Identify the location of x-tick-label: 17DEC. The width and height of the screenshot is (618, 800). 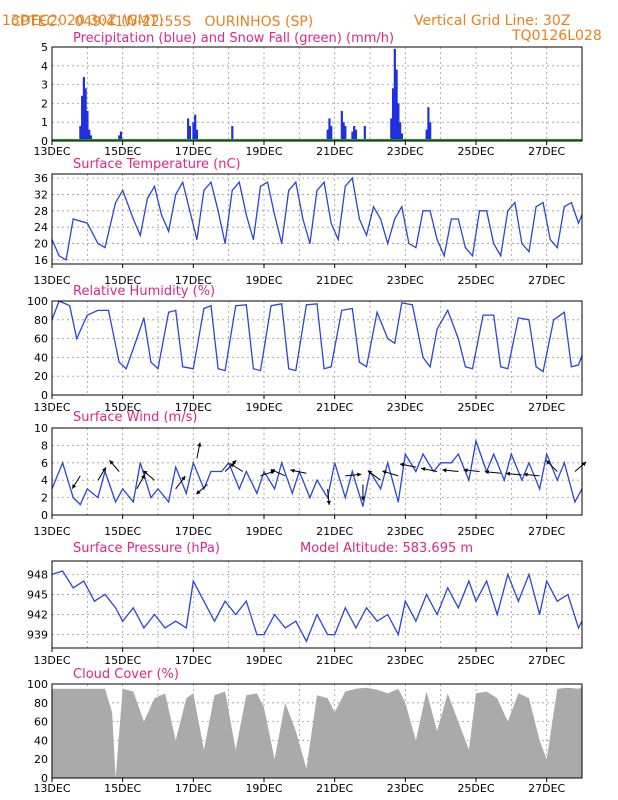
(193, 660).